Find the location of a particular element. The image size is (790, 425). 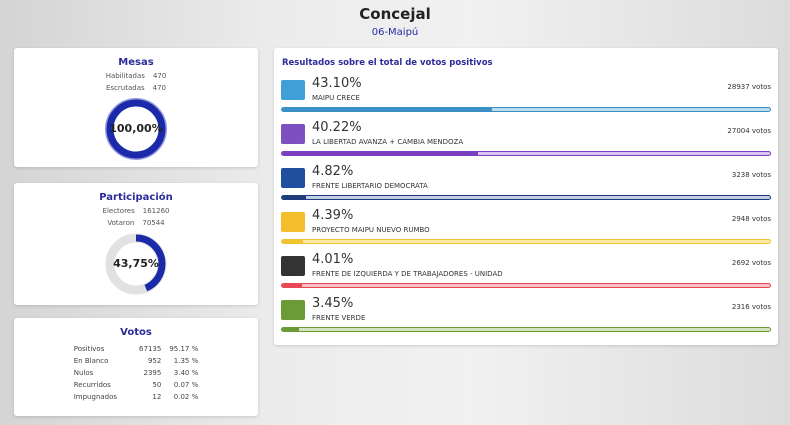

party-votes: 2316 votos is located at coordinates (751, 307).